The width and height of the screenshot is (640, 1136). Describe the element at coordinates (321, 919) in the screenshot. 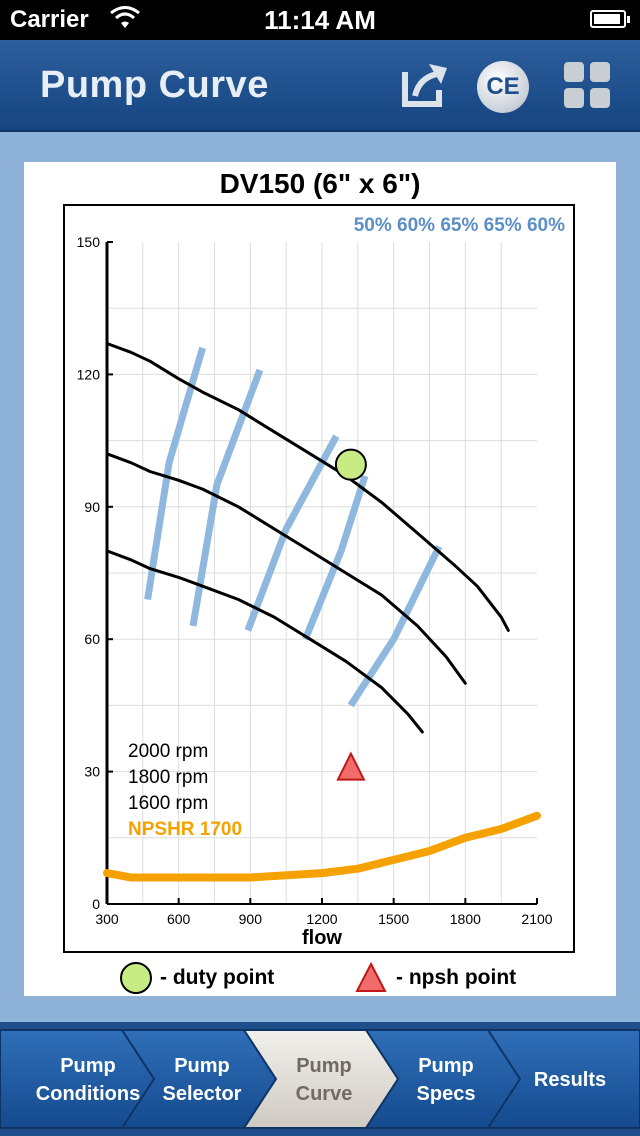

I see `x-tick-label: 1200` at that location.